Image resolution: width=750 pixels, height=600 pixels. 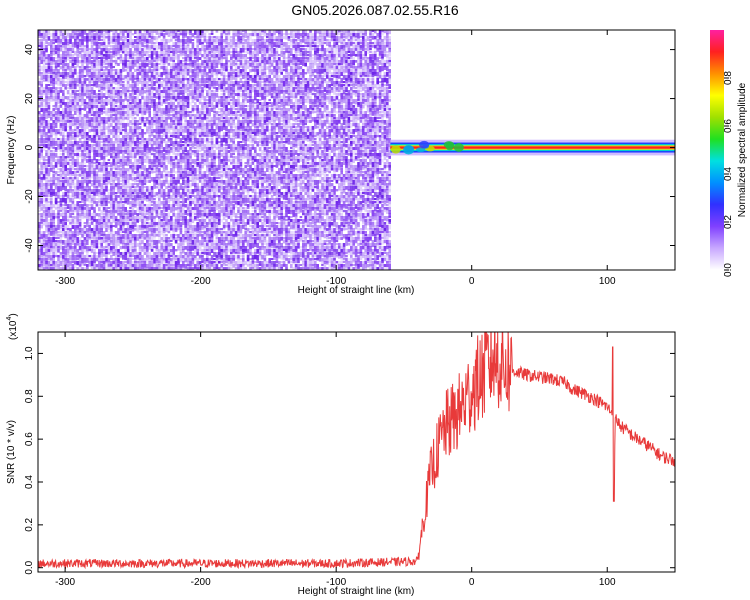 I want to click on colorbar-tick-label: 0.6, so click(x=728, y=126).